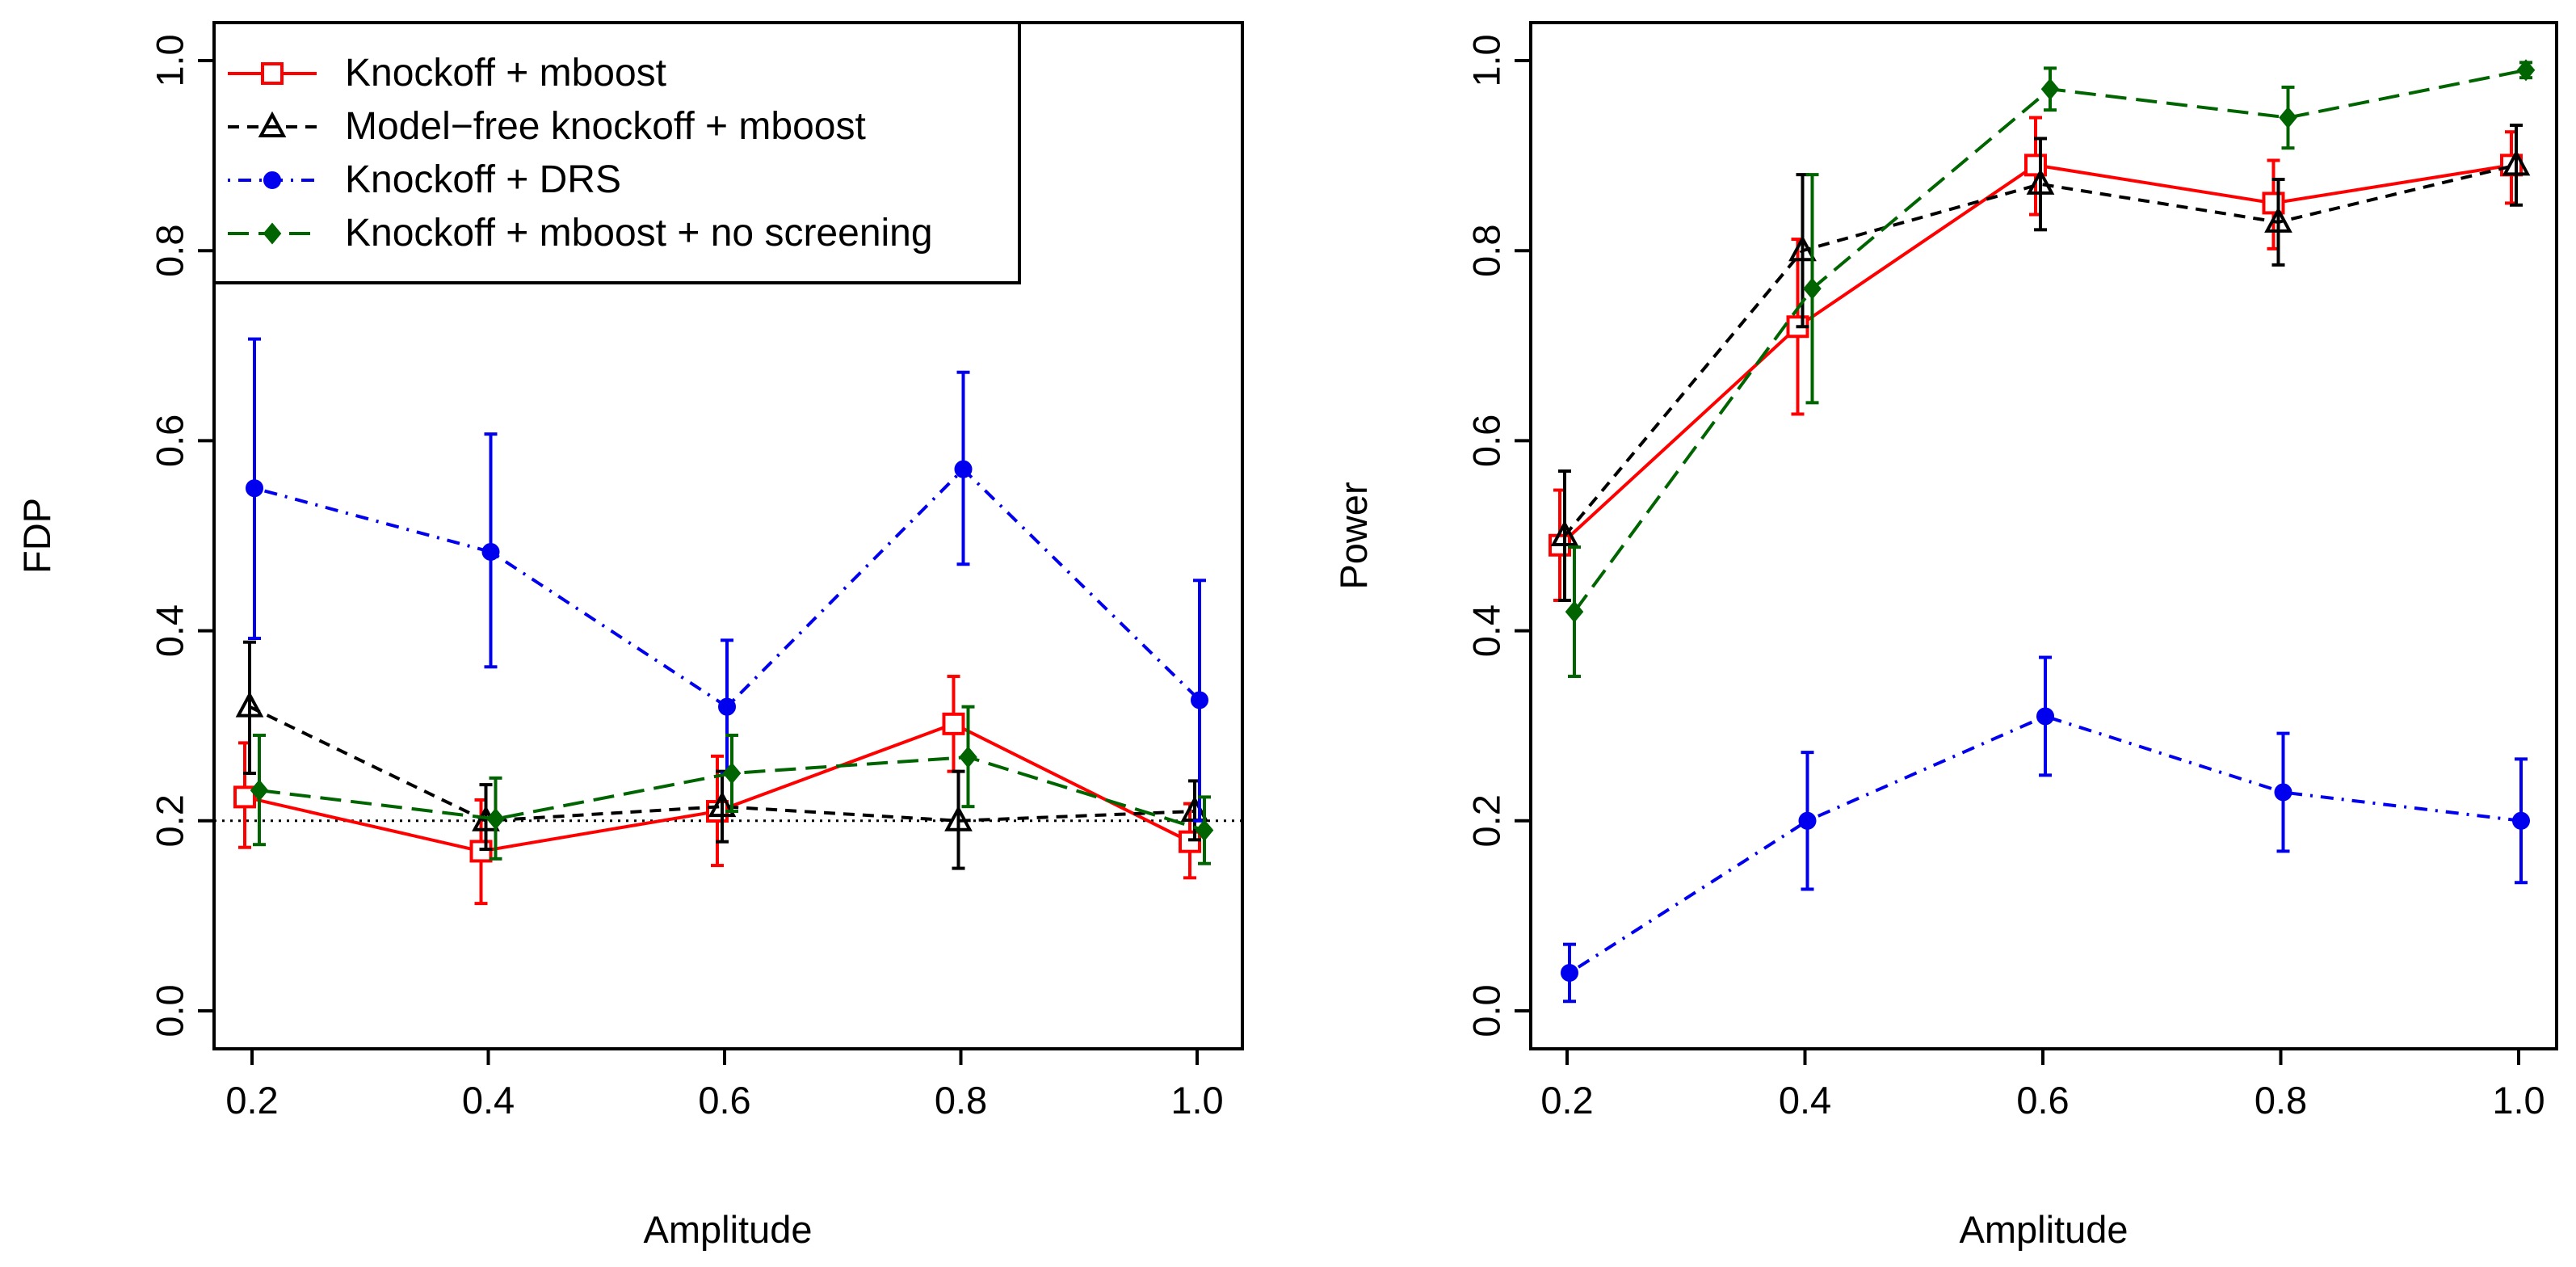 The image size is (2576, 1267). Describe the element at coordinates (2281, 1100) in the screenshot. I see `power-x-tick-label: 0.8` at that location.